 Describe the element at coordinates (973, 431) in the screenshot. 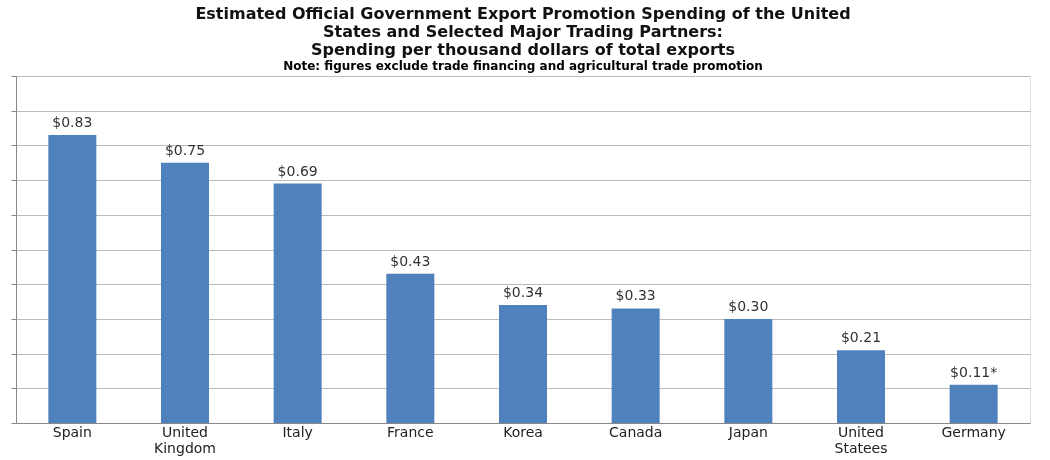

I see `x-tick-label: Germany` at that location.